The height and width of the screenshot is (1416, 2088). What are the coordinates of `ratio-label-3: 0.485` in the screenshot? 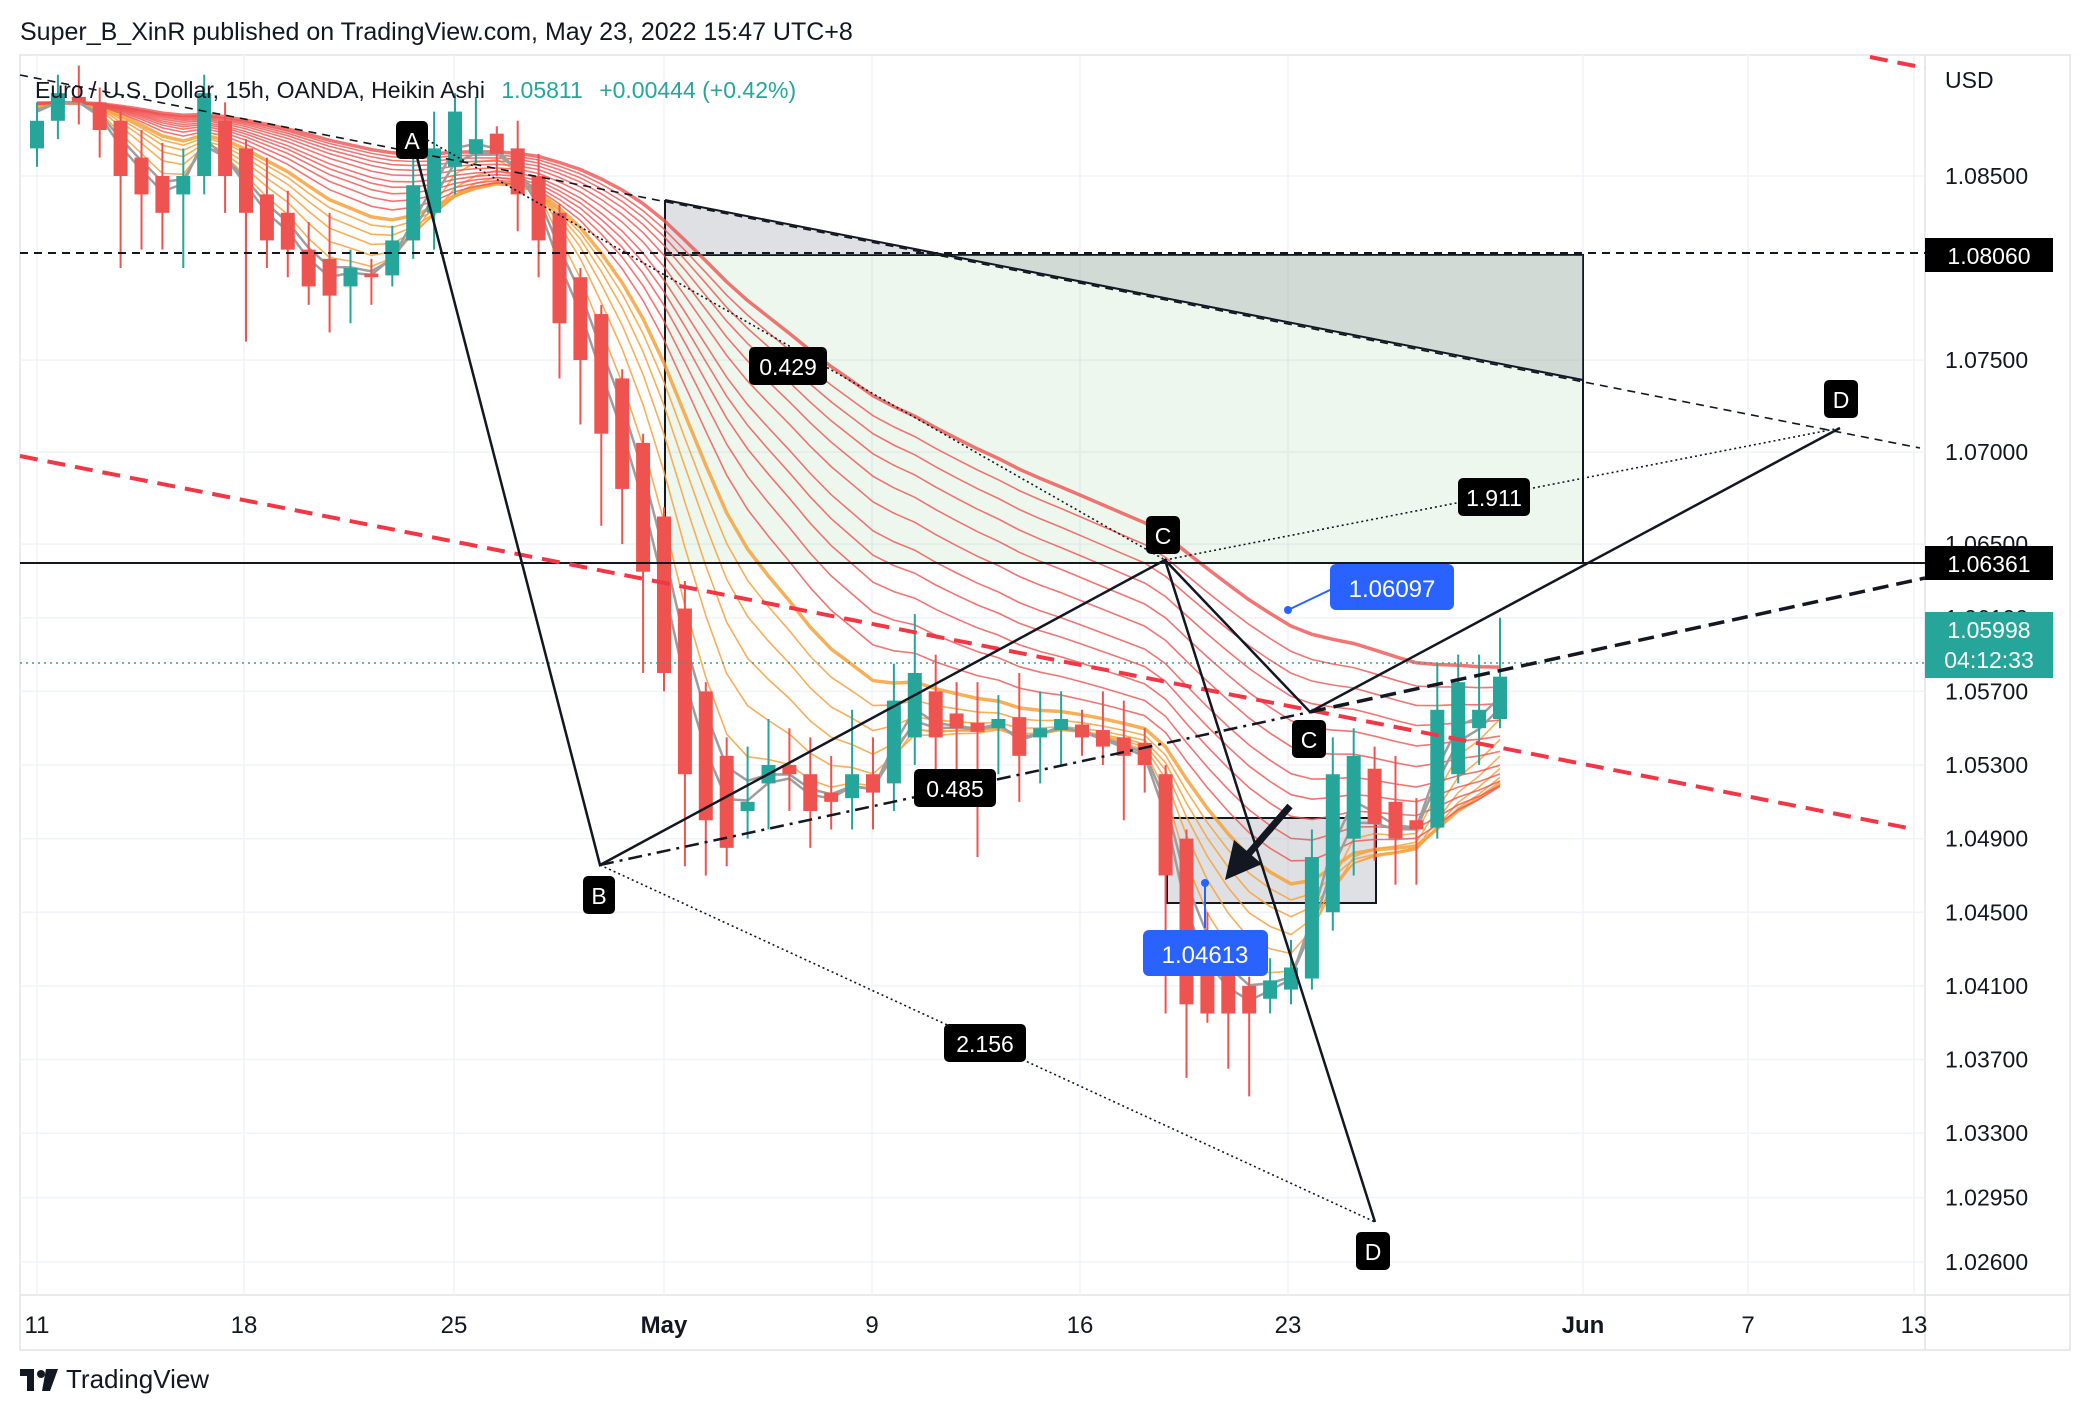 It's located at (955, 788).